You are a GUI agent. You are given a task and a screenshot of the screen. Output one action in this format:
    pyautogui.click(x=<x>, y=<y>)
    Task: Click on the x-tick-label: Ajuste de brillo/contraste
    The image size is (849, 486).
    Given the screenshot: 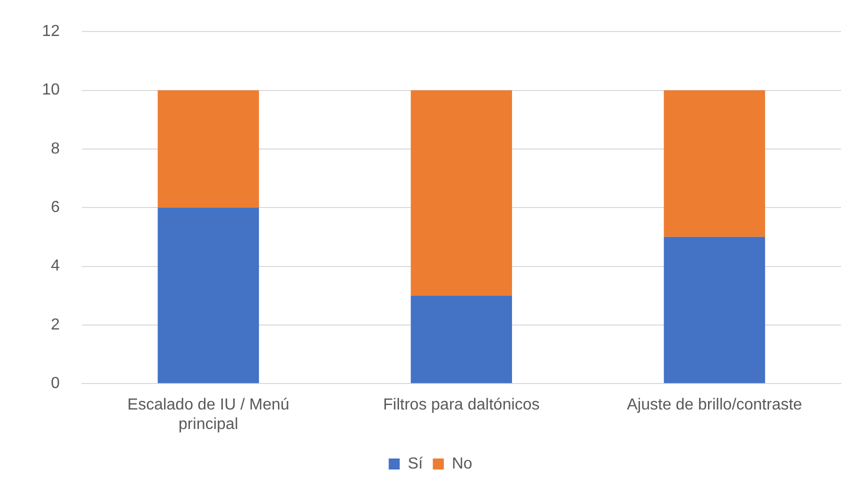 What is the action you would take?
    pyautogui.click(x=714, y=405)
    